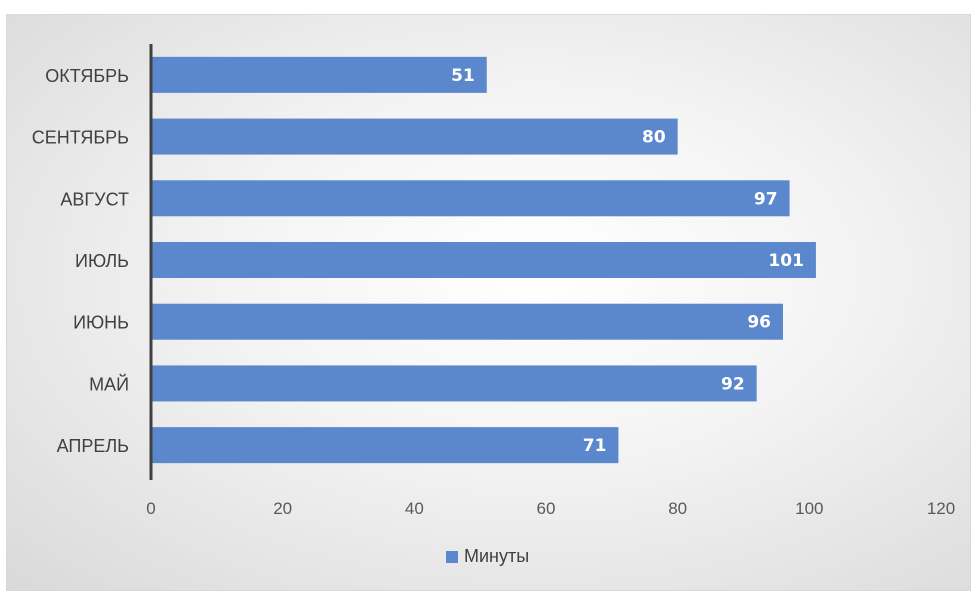  I want to click on x-tick-label: 120, so click(941, 508).